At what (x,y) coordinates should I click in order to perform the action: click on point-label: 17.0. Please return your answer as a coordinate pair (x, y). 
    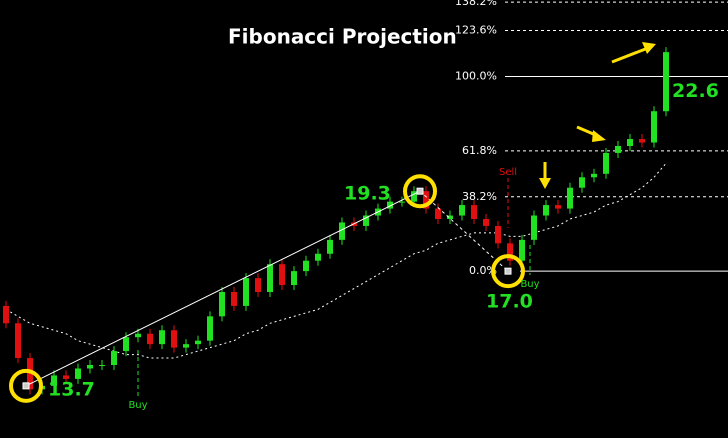
    Looking at the image, I should click on (509, 302).